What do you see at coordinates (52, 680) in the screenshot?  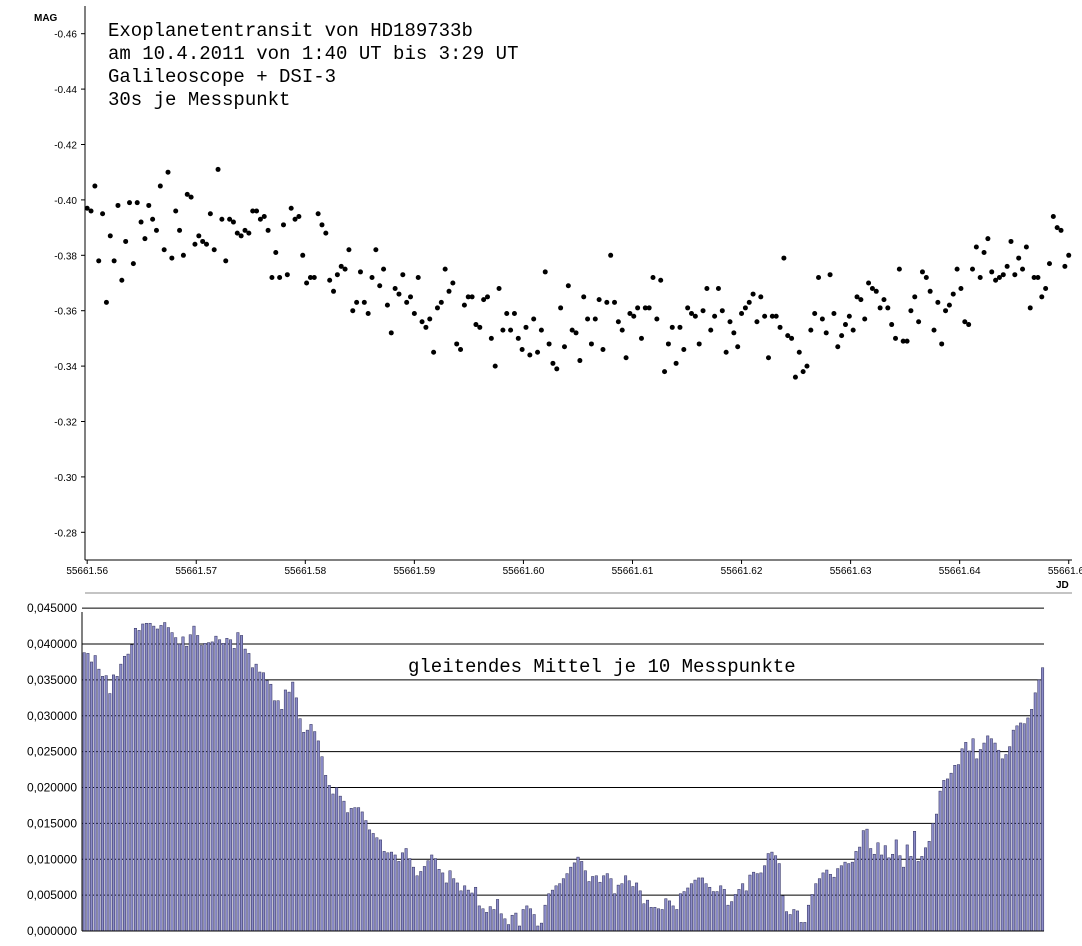 I see `bar-y-tick-label: 0,035000` at bounding box center [52, 680].